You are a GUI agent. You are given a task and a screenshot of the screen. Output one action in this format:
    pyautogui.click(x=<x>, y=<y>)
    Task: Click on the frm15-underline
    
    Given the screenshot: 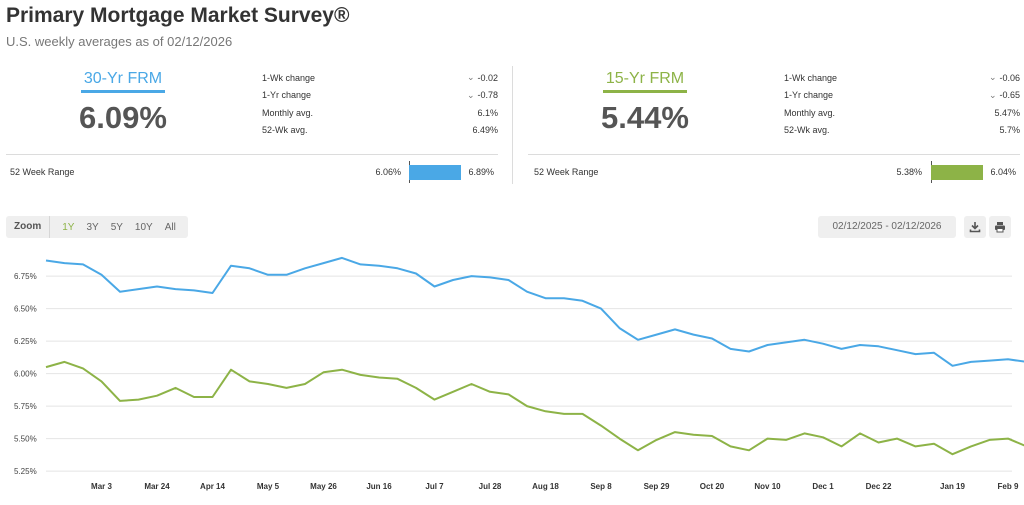 What is the action you would take?
    pyautogui.click(x=645, y=91)
    